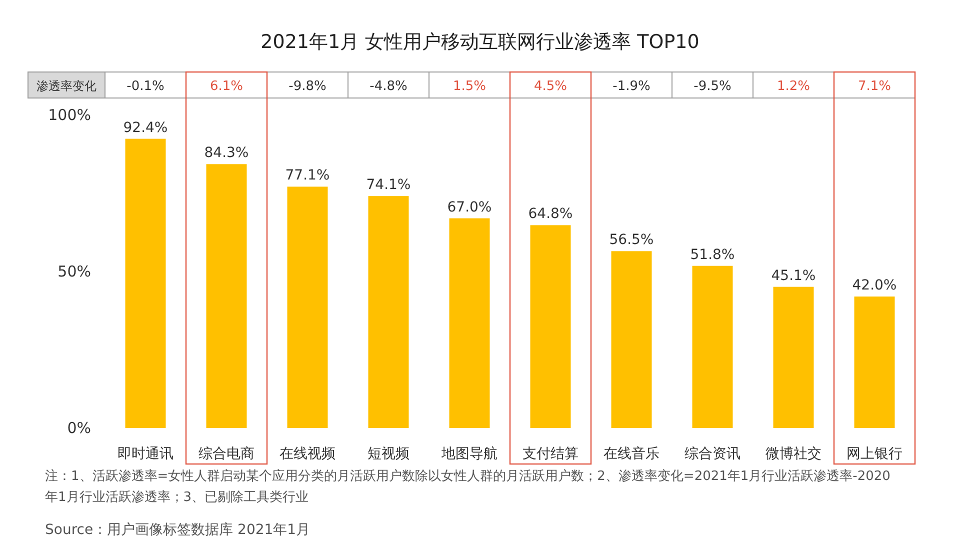  Describe the element at coordinates (631, 240) in the screenshot. I see `data-label: 56.5%` at that location.